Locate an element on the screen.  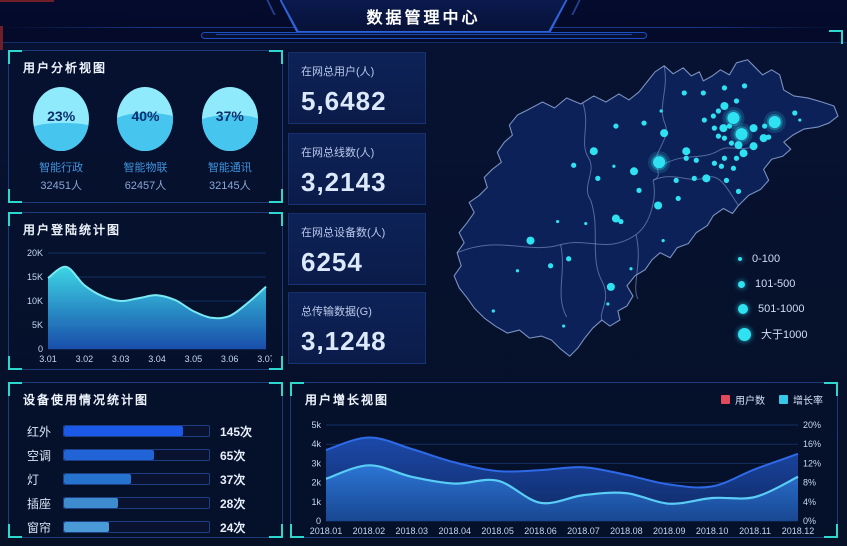
header-left-slash is located at coordinates (262, 7).